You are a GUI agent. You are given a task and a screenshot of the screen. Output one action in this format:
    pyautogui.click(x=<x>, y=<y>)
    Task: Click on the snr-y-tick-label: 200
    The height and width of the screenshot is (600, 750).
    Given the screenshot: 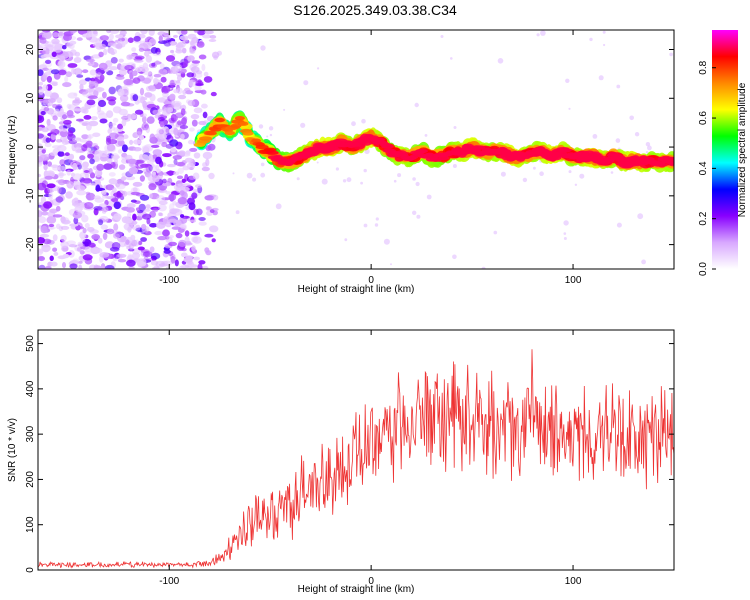 What is the action you would take?
    pyautogui.click(x=30, y=479)
    